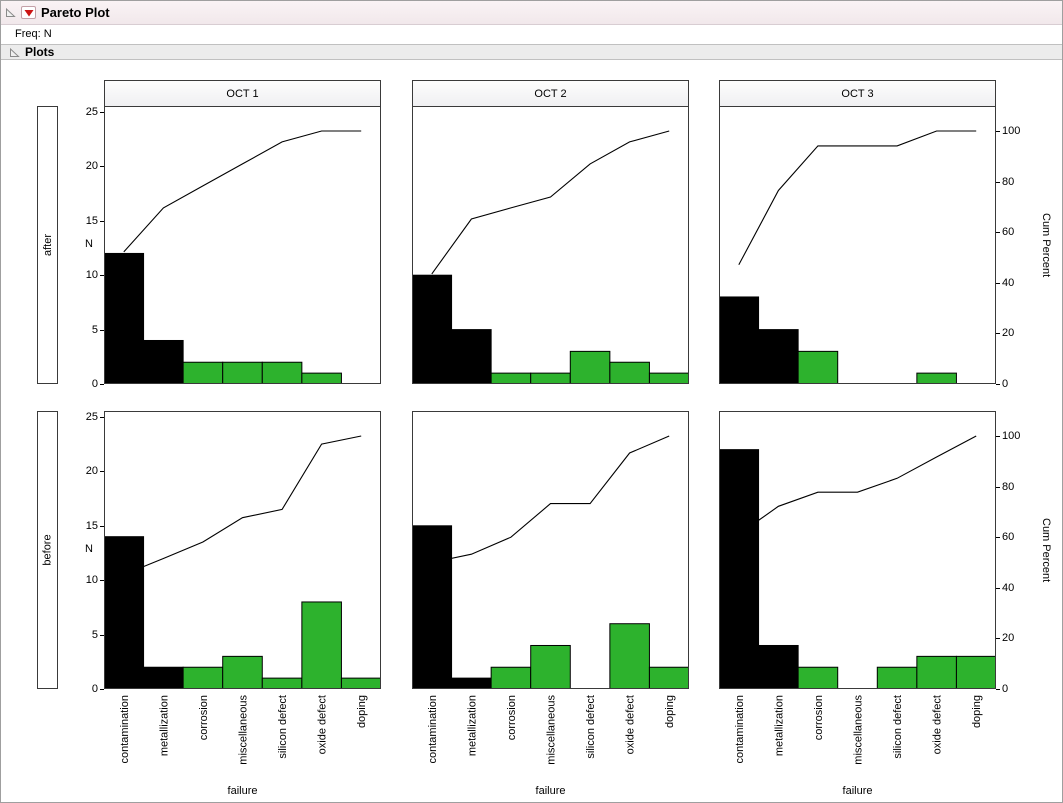 This screenshot has width=1063, height=803. I want to click on y-tick-label: 5, so click(94, 329).